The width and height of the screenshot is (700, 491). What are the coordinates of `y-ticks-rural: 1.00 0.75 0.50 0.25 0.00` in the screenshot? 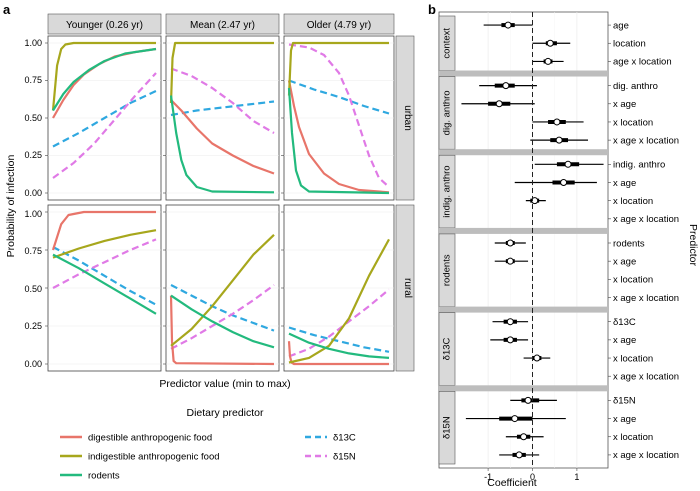 It's located at (33, 289).